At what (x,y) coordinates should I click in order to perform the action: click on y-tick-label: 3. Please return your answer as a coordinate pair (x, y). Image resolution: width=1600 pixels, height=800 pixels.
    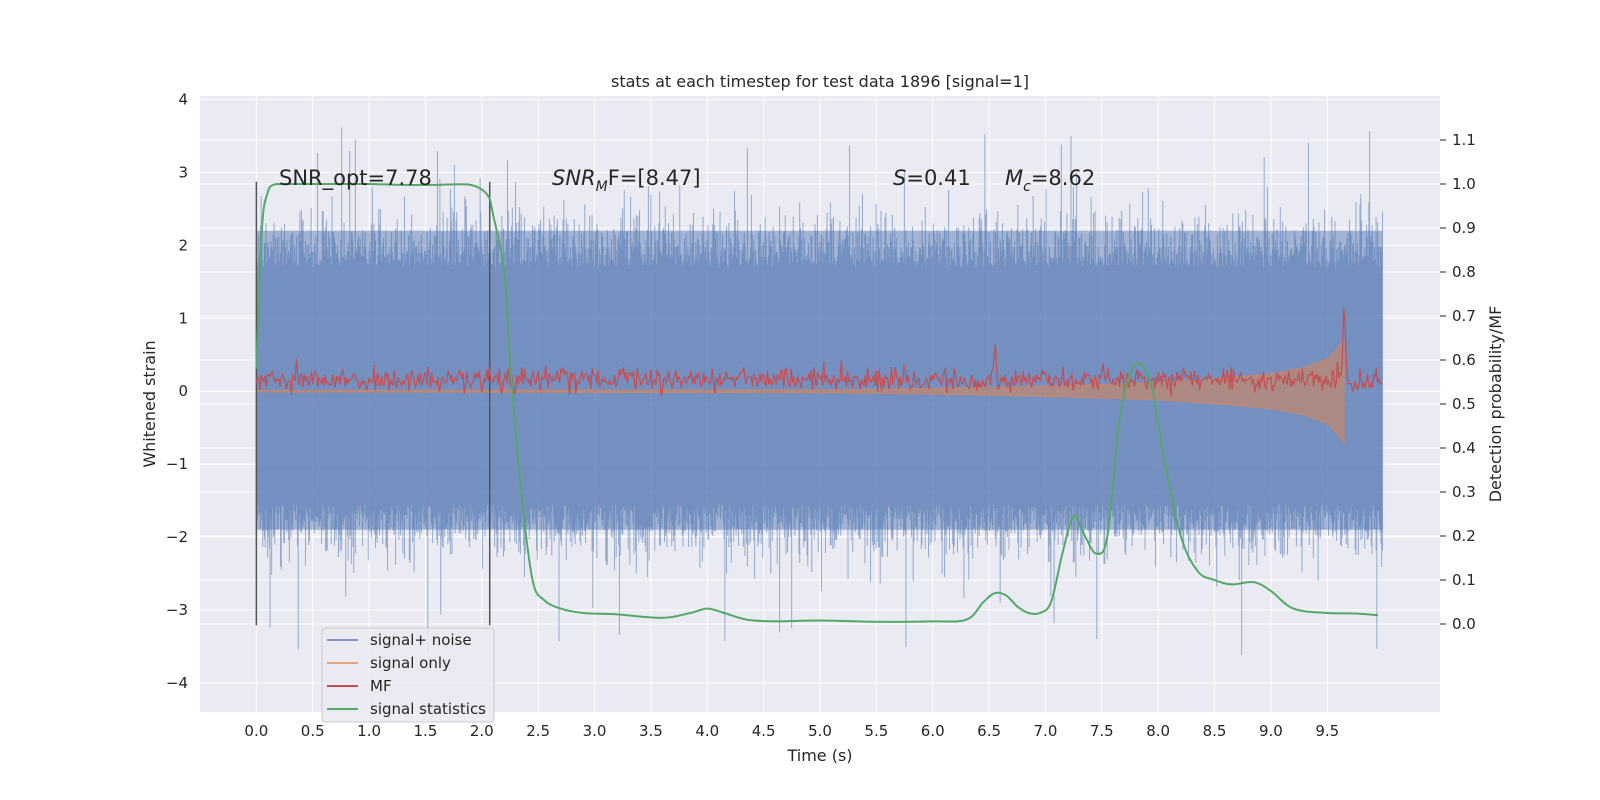
    Looking at the image, I should click on (183, 173).